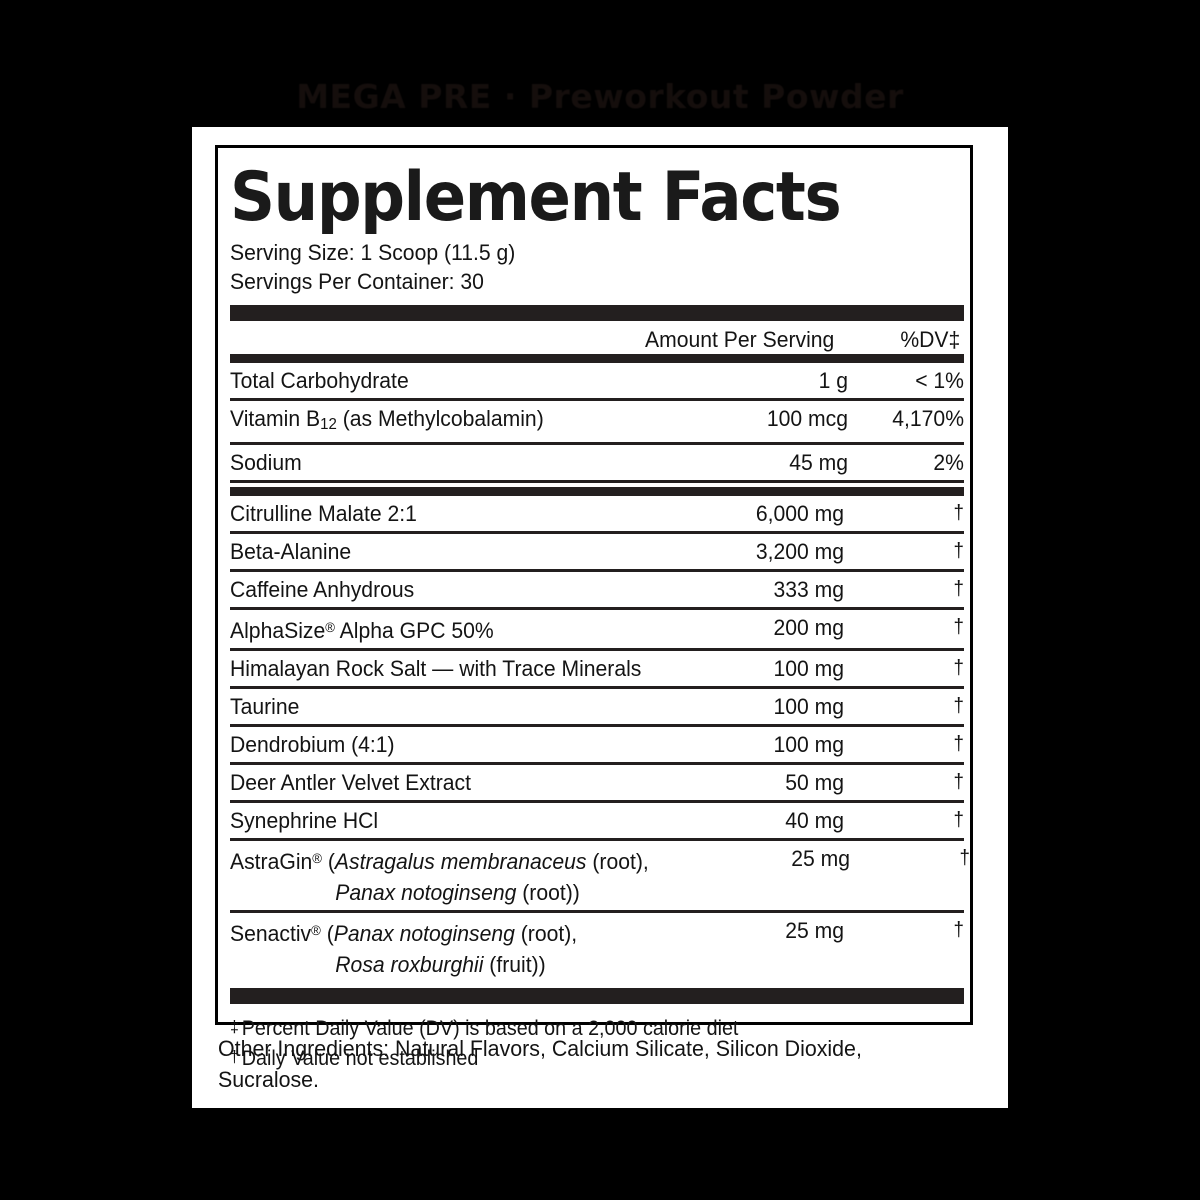  What do you see at coordinates (312, 744) in the screenshot?
I see `nutrient-name: Dendrobium (4:1)` at bounding box center [312, 744].